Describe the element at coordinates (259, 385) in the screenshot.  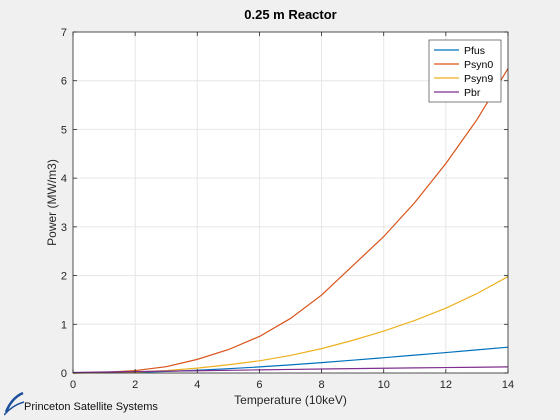
I see `x-tick-label: 6` at that location.